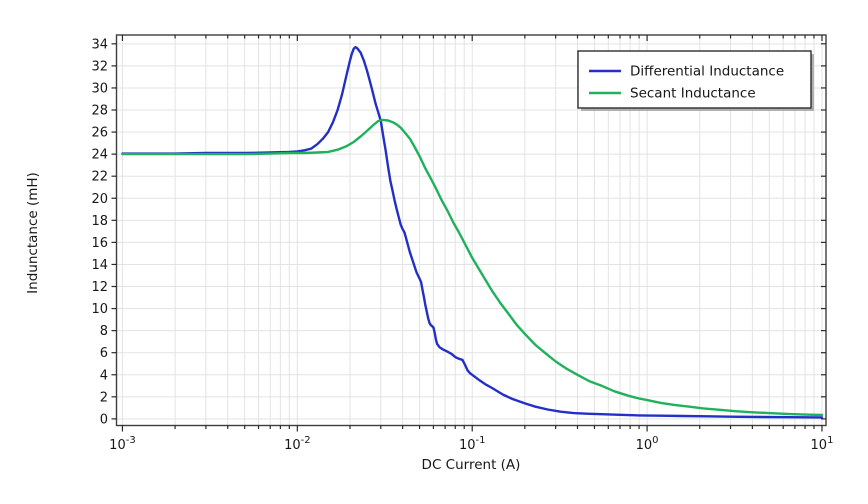 This screenshot has width=868, height=504. What do you see at coordinates (99, 133) in the screenshot?
I see `y-tick-label: 26` at bounding box center [99, 133].